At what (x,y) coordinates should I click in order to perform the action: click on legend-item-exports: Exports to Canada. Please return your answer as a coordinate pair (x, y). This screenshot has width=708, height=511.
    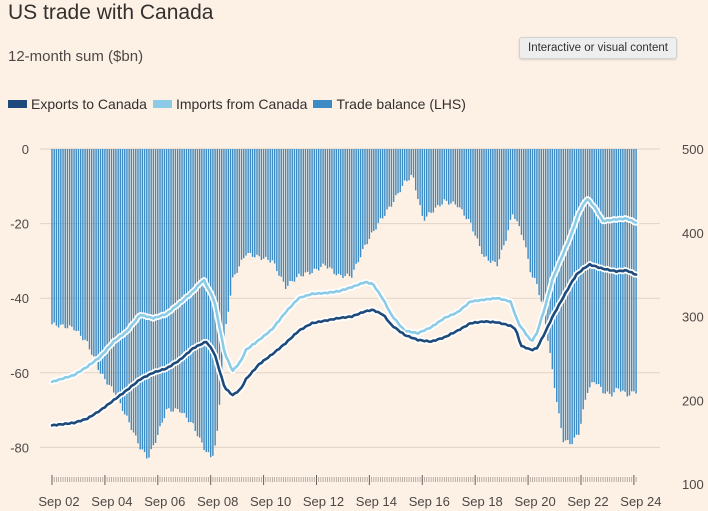
    Looking at the image, I should click on (77, 104).